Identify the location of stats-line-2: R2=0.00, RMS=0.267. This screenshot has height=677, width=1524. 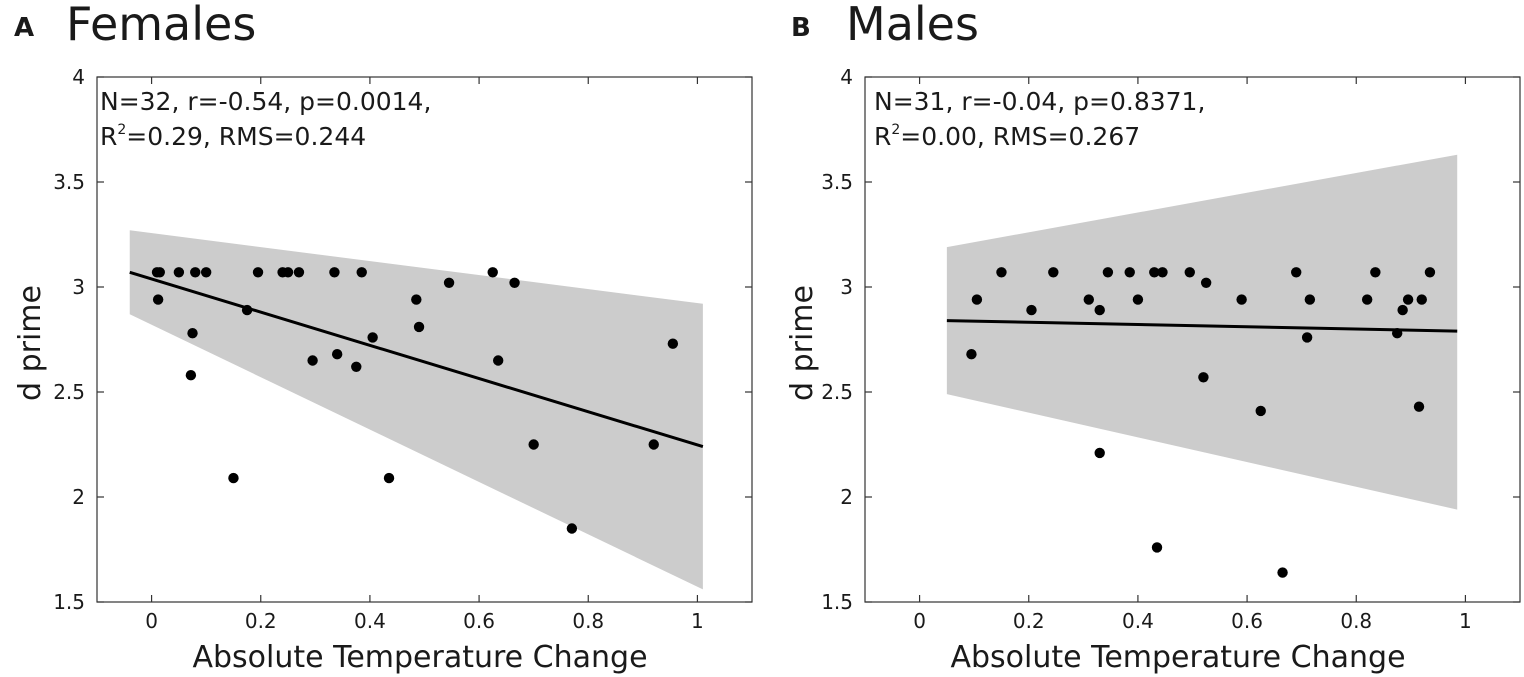
(1007, 136).